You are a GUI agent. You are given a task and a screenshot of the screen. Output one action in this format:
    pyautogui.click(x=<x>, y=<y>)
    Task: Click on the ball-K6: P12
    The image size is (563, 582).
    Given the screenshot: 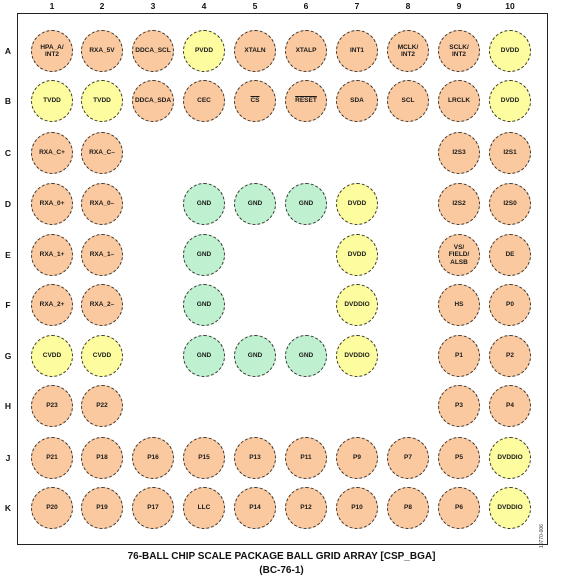 What is the action you would take?
    pyautogui.click(x=306, y=508)
    